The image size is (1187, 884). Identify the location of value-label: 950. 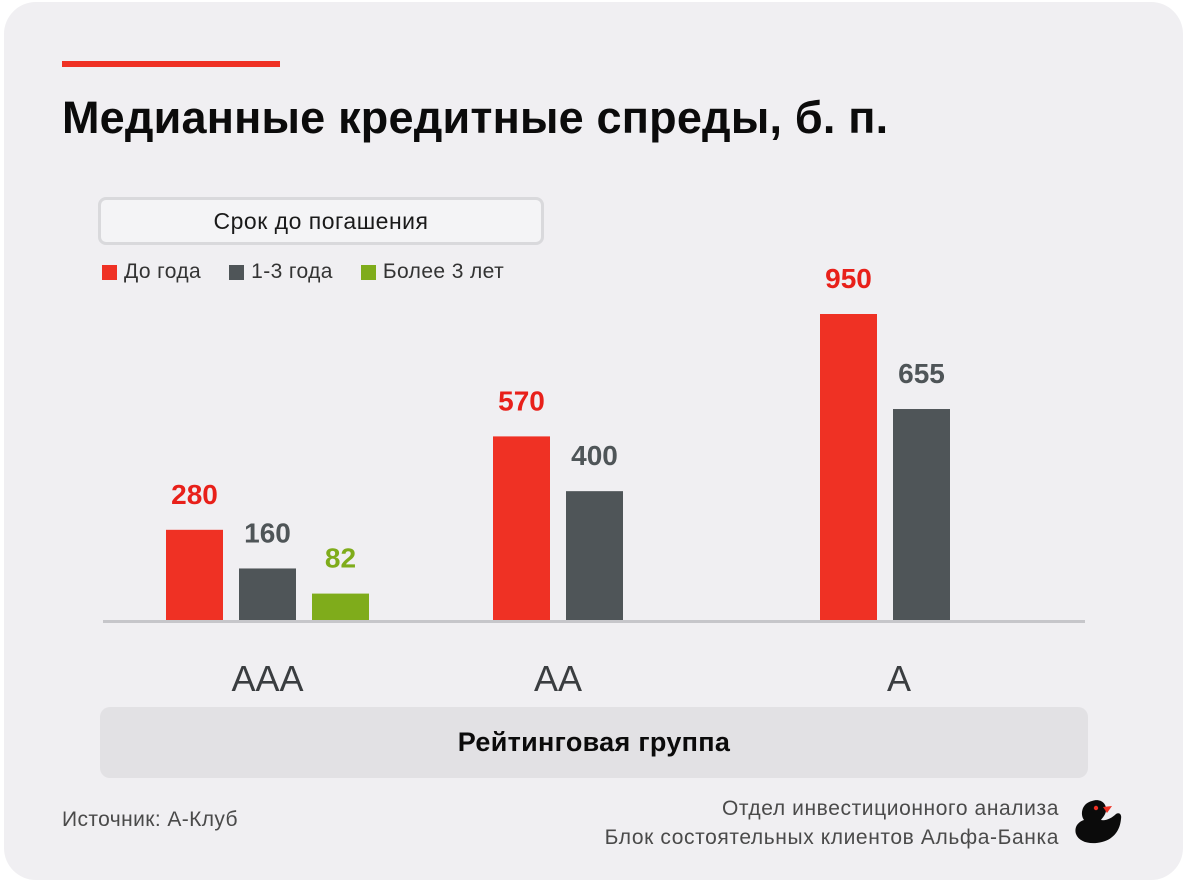
(848, 278).